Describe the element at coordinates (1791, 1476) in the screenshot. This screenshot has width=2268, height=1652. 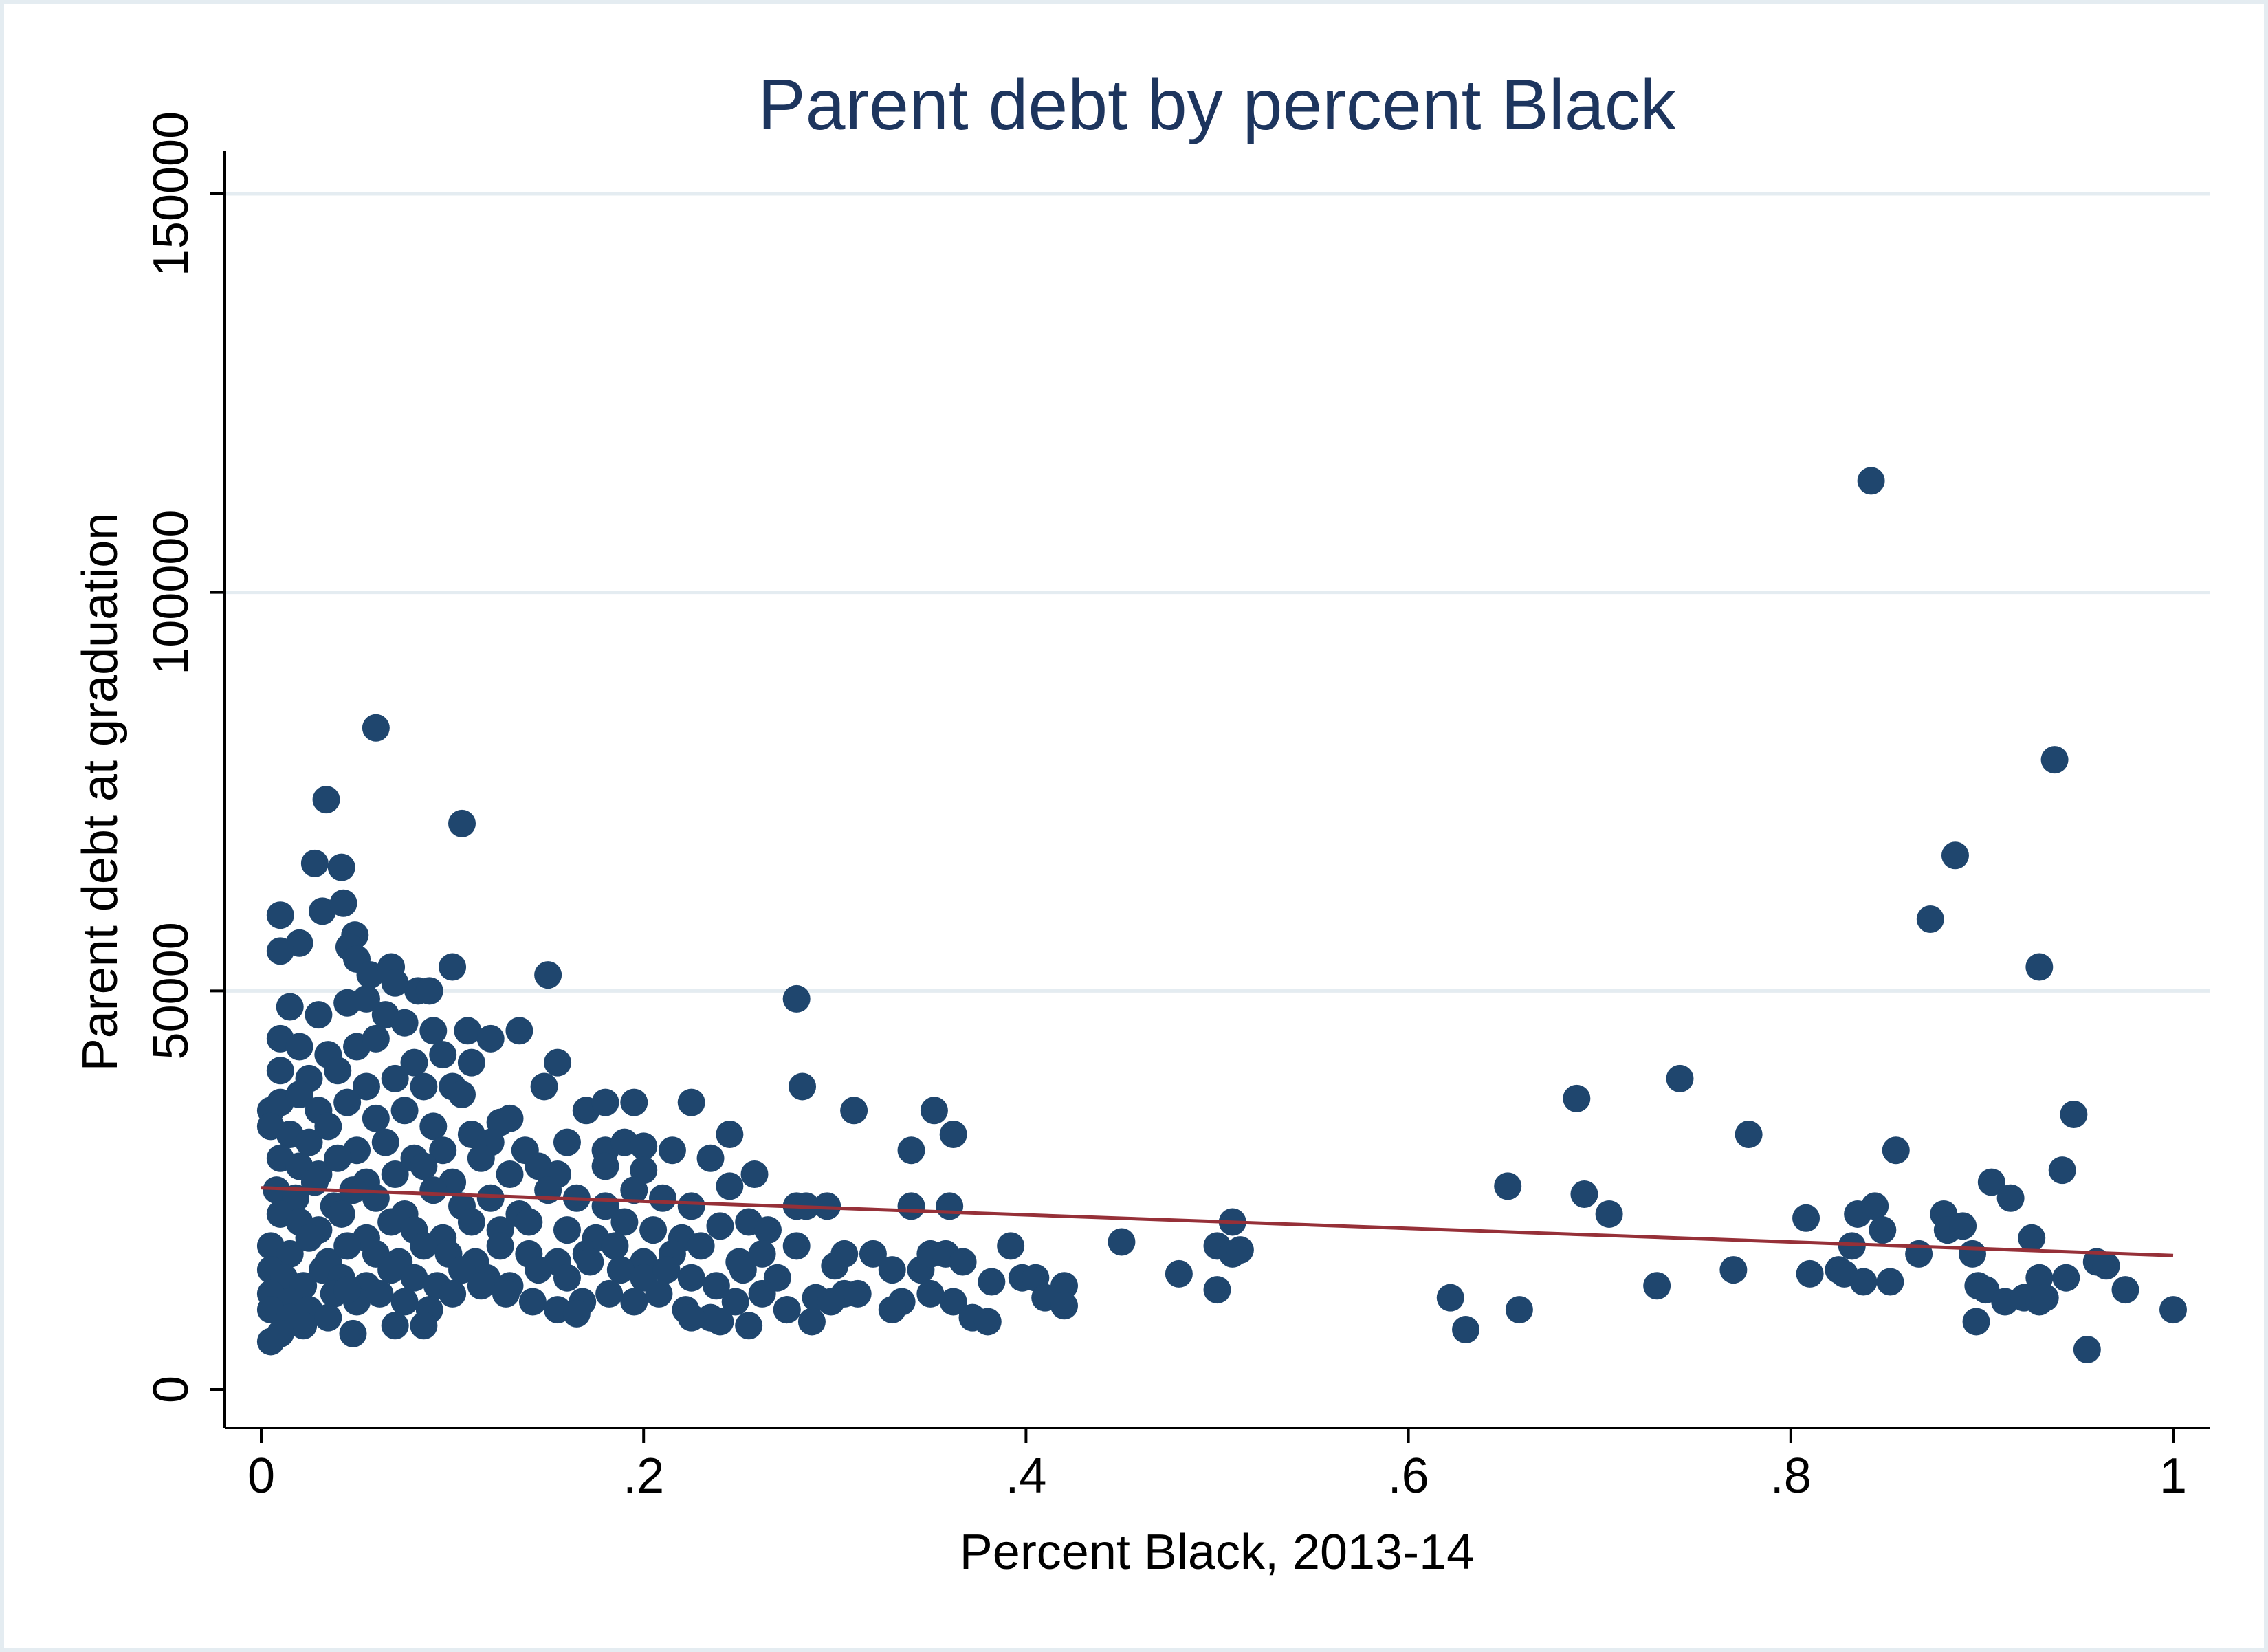
I see `x-tick-label: .8` at that location.